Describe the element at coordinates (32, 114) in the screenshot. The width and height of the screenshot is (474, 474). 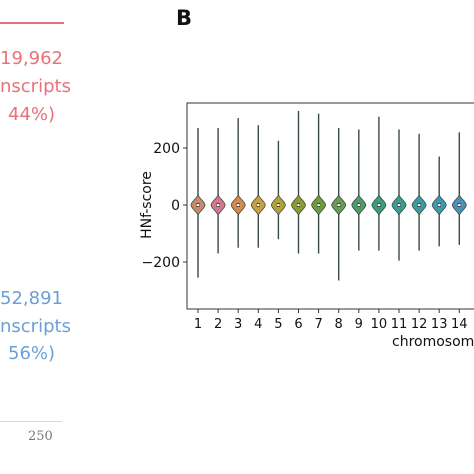
I see `top-percent: 44%)` at that location.